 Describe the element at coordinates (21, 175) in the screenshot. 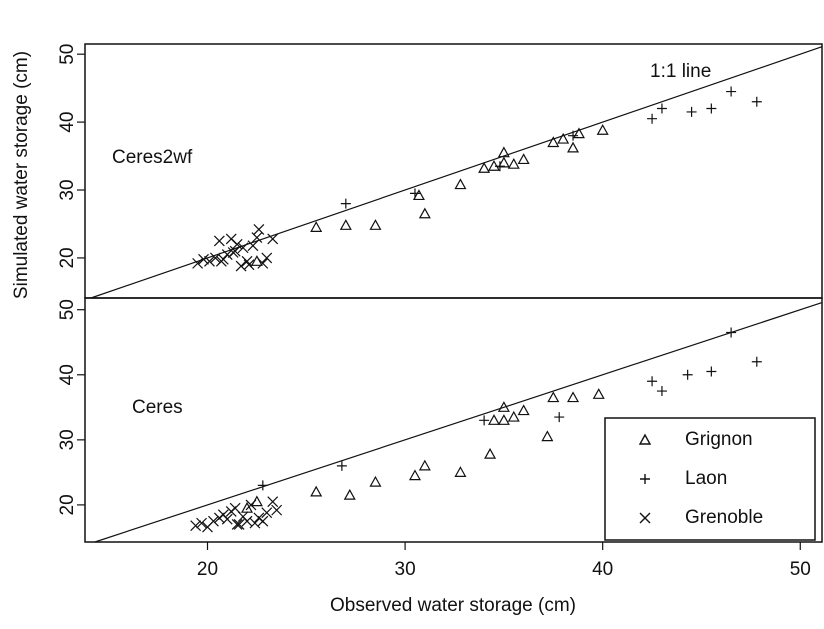

I see `y-axis-label: Simulated water storage (cm)` at that location.